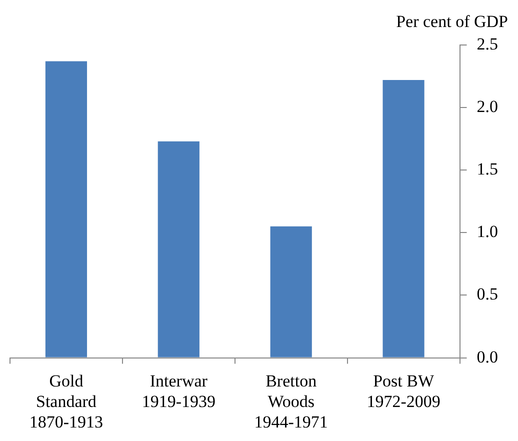  I want to click on y-tick-label: 0.0, so click(487, 356).